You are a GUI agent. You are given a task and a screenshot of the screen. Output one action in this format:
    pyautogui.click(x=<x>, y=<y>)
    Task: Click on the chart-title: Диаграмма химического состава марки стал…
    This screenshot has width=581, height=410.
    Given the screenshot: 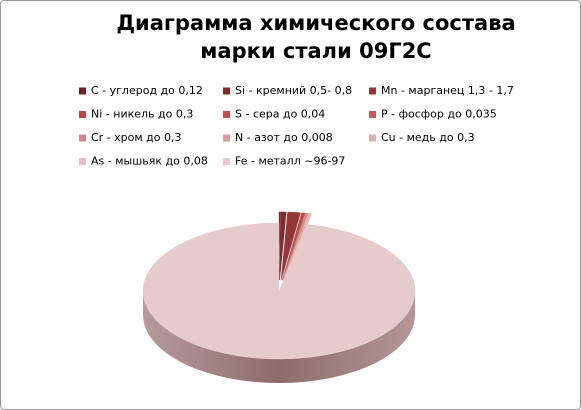 What is the action you would take?
    pyautogui.click(x=316, y=37)
    